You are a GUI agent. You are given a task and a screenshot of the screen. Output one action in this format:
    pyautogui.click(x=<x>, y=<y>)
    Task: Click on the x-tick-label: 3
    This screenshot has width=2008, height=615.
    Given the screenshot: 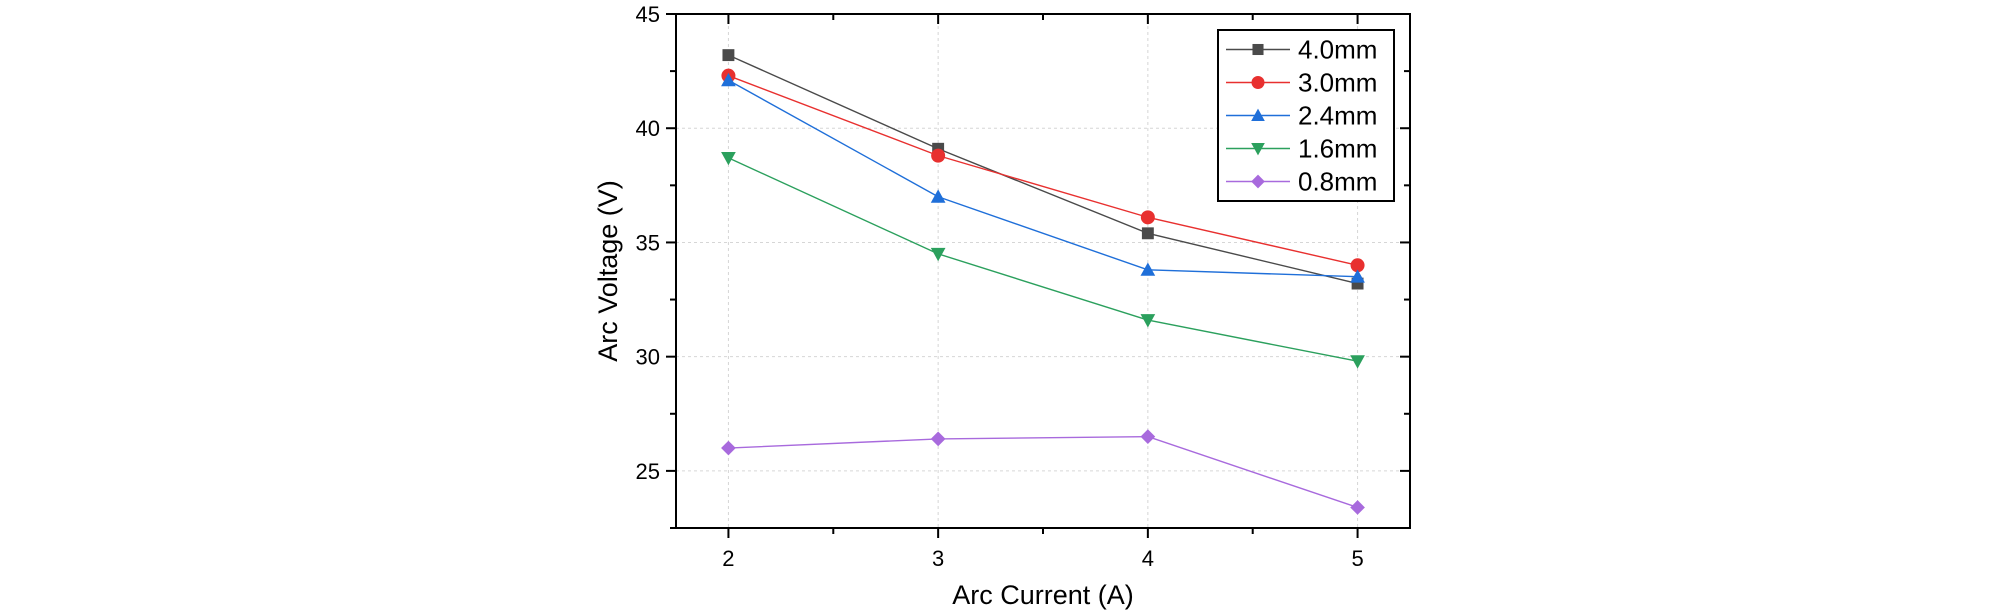 What is the action you would take?
    pyautogui.click(x=938, y=558)
    